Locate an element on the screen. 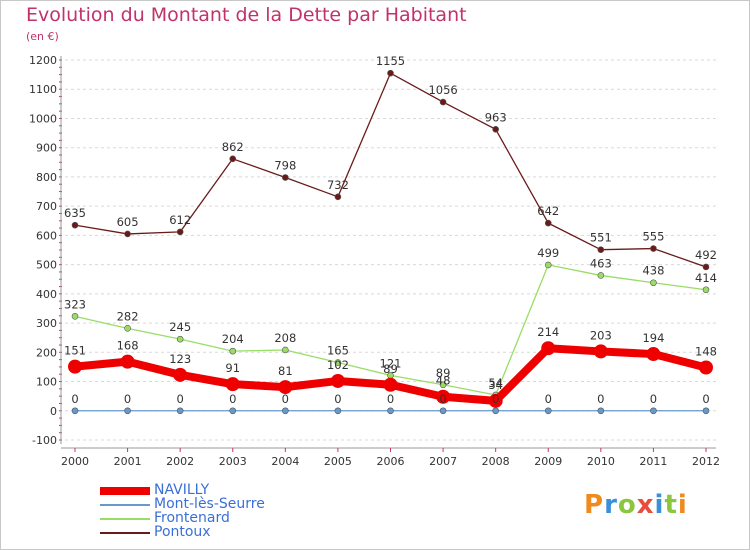  data-label: 148 is located at coordinates (706, 352).